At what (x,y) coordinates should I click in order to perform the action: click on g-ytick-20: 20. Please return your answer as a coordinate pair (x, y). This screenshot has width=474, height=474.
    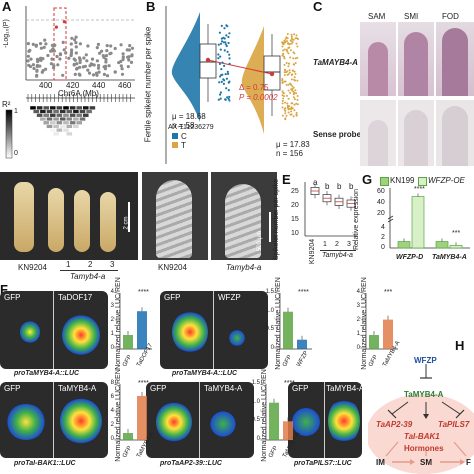
    Looking at the image, I should click on (381, 213).